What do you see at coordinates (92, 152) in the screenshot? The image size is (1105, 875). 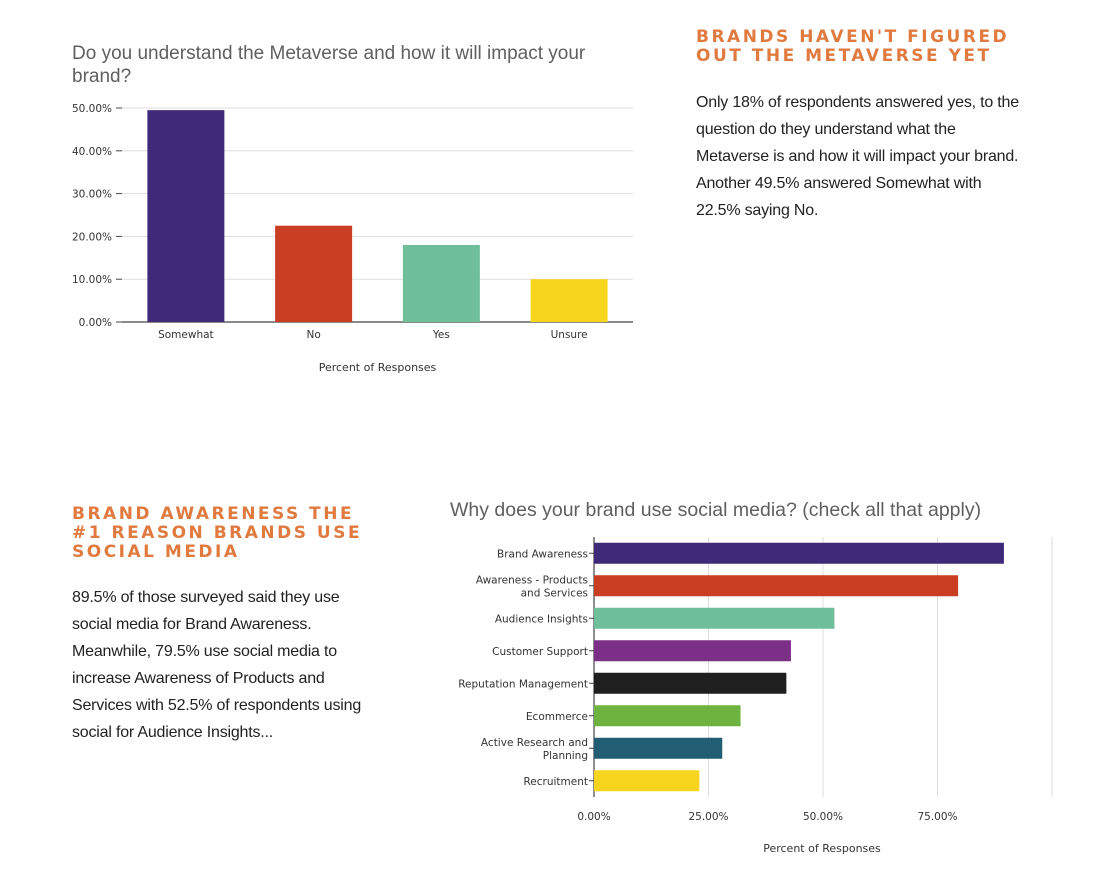 I see `y-tick-label: 40.00%` at bounding box center [92, 152].